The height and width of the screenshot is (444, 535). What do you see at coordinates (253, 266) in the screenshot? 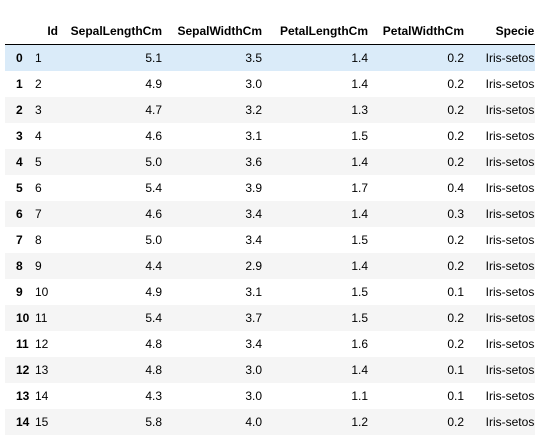
I see `cell-sepal-width: 2.9` at bounding box center [253, 266].